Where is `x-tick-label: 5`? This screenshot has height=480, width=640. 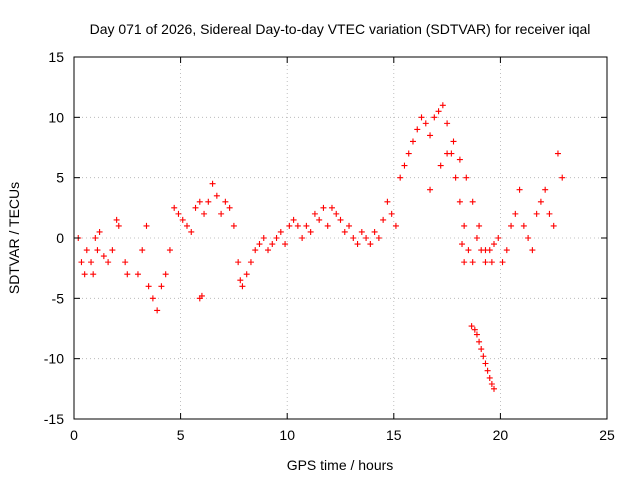 x-tick-label: 5 is located at coordinates (181, 435).